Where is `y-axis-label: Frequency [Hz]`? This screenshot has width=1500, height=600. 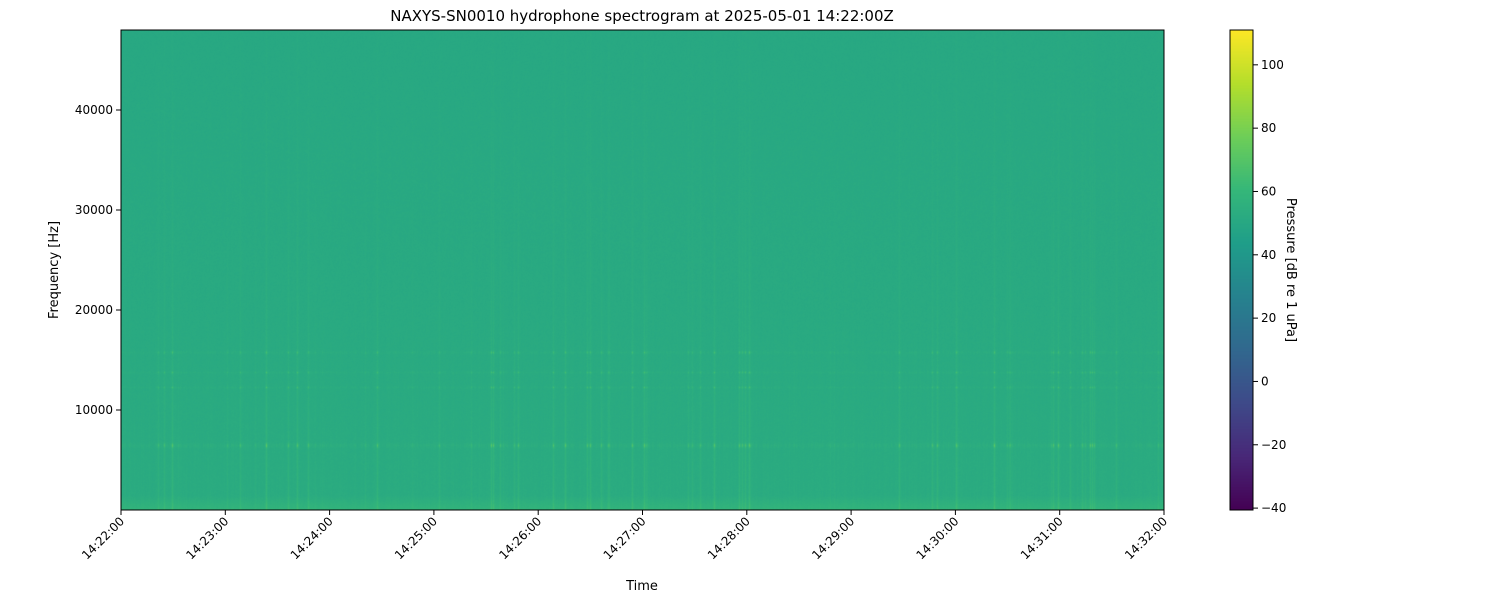
y-axis-label: Frequency [Hz] is located at coordinates (54, 270).